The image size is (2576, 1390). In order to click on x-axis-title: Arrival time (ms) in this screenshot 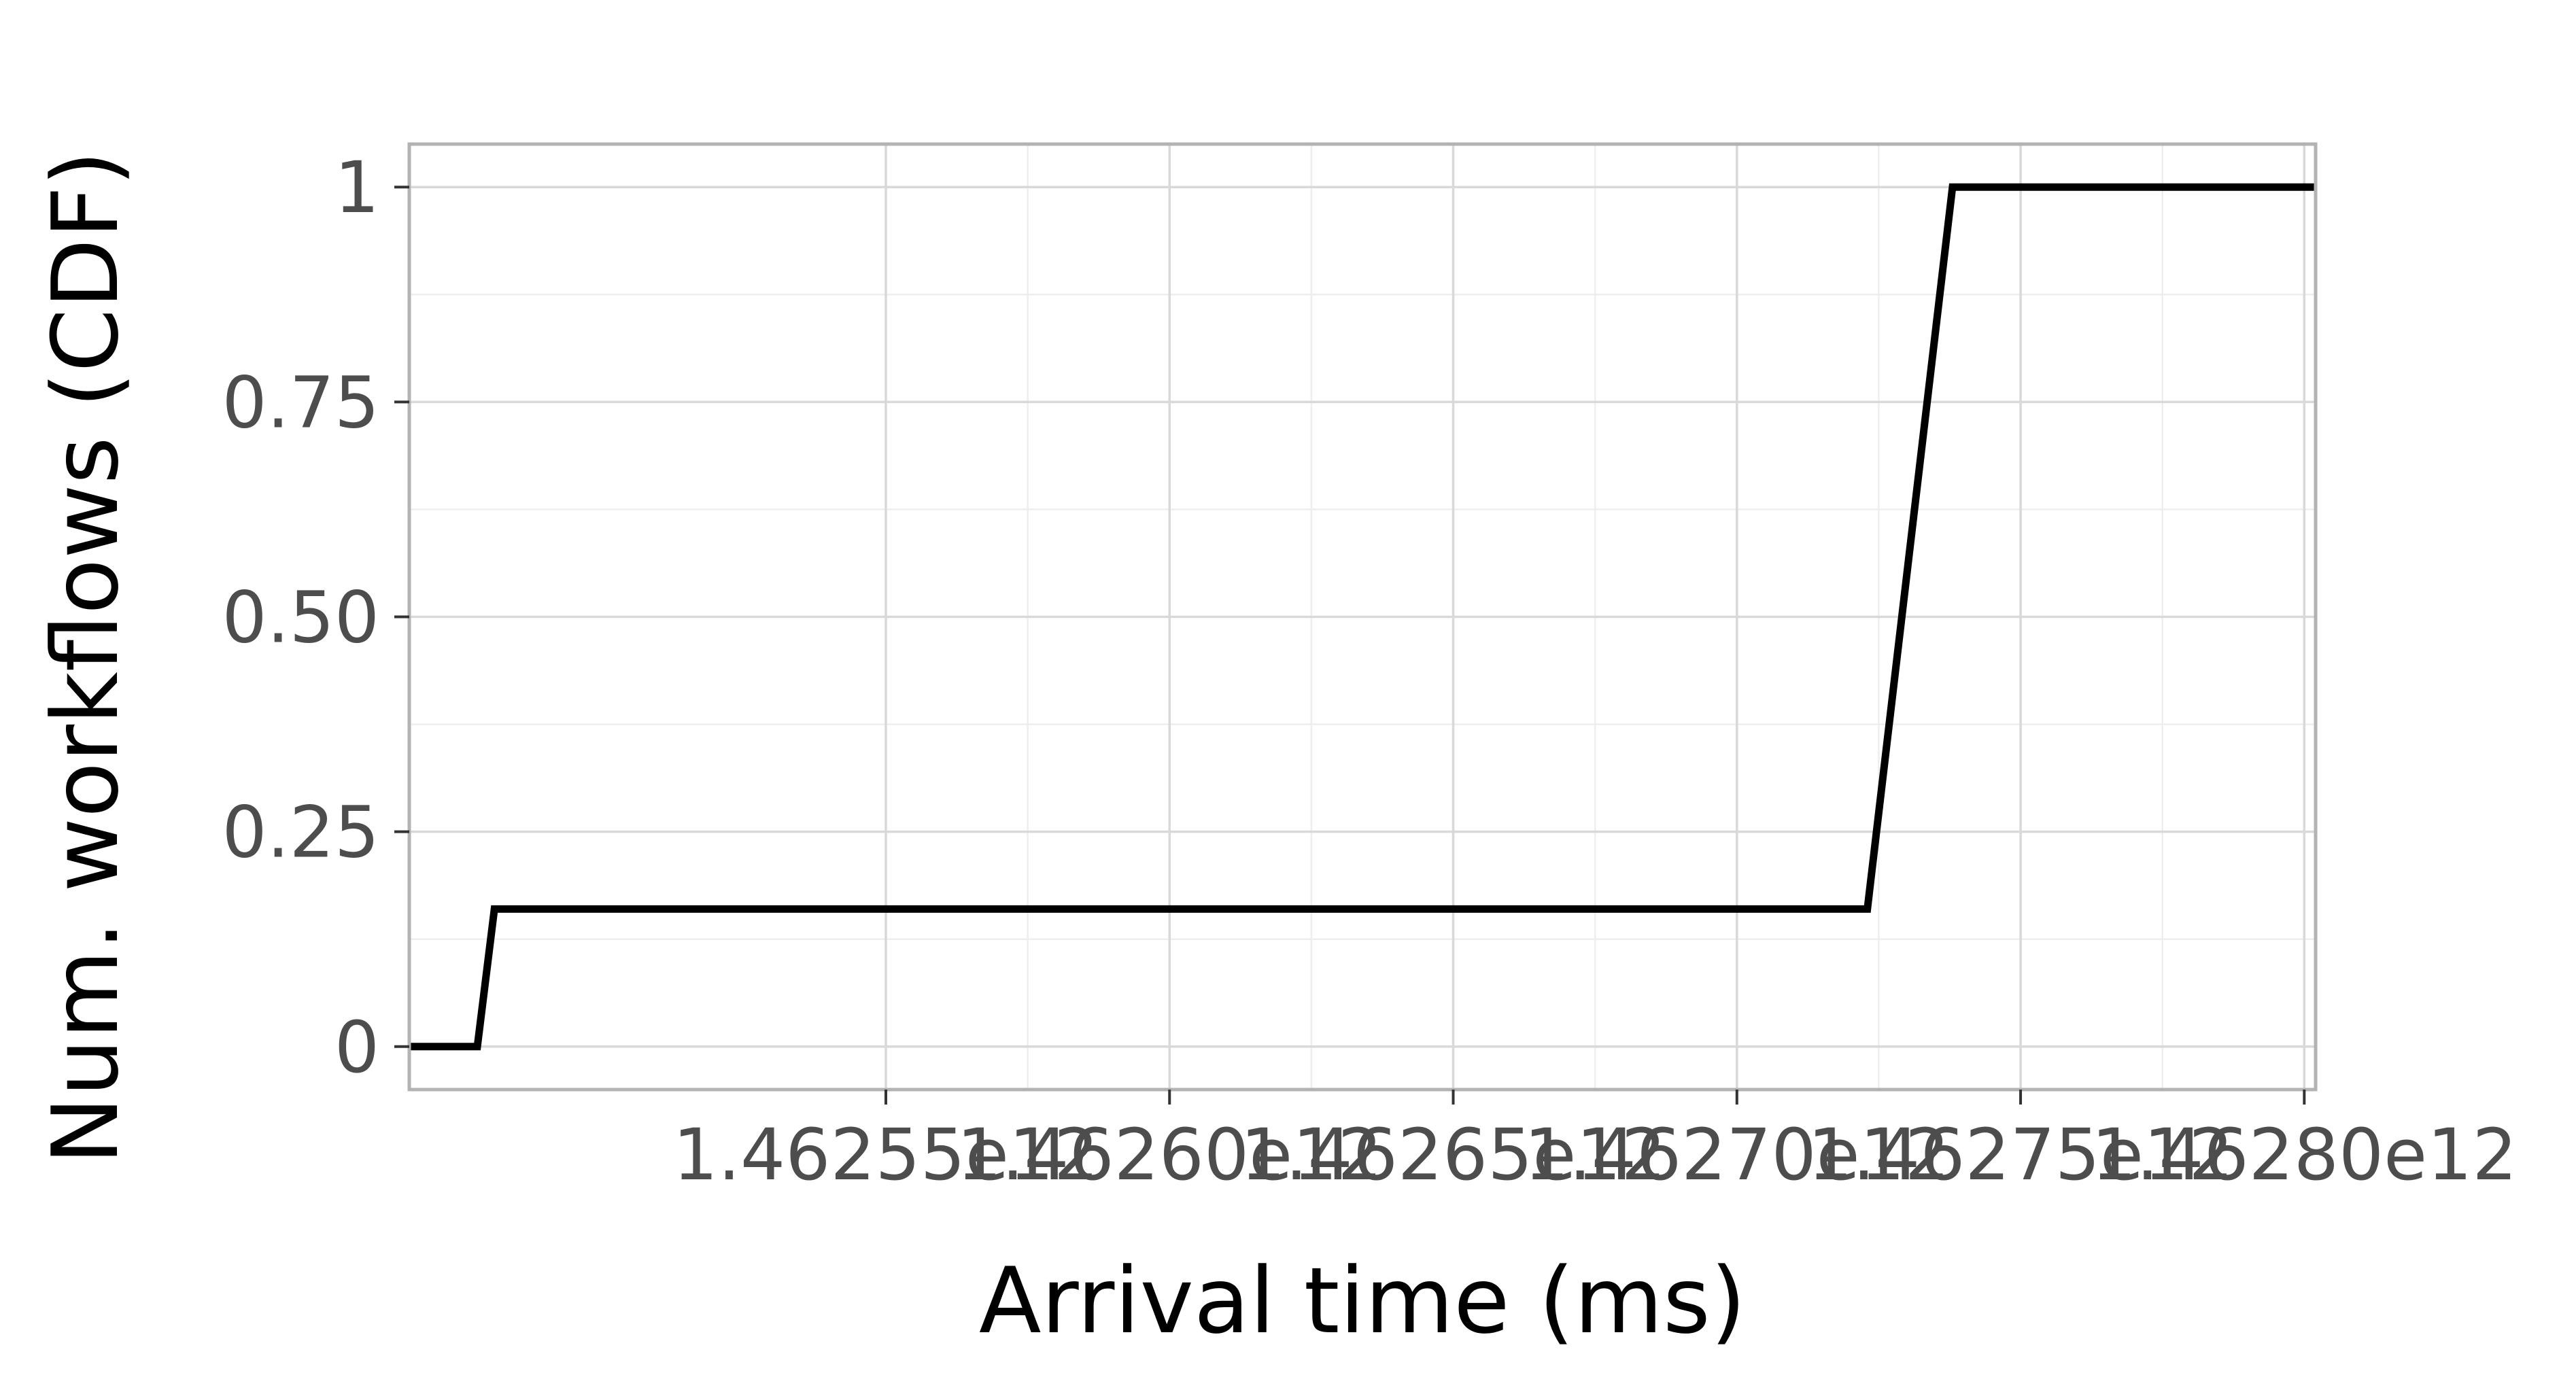, I will do `click(1362, 1301)`.